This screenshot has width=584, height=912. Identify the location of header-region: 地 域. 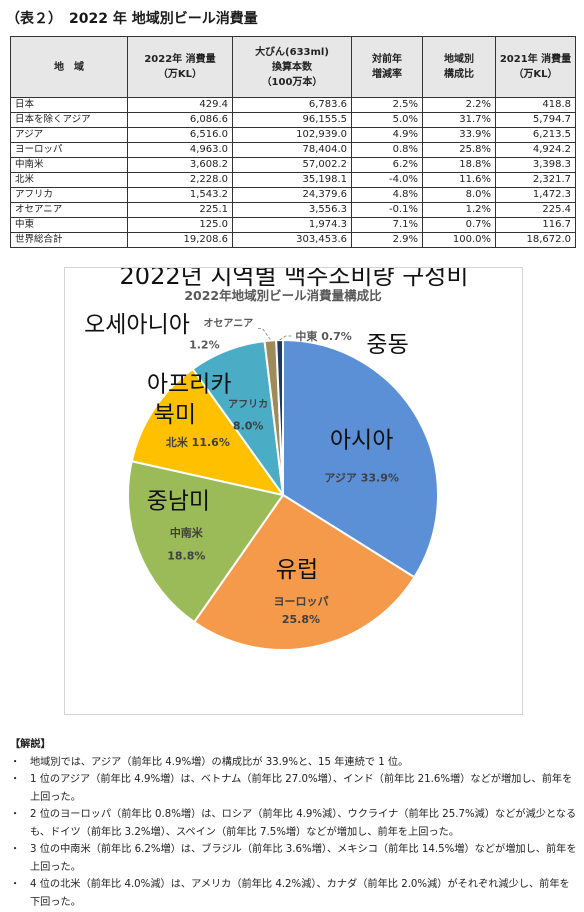
(69, 67).